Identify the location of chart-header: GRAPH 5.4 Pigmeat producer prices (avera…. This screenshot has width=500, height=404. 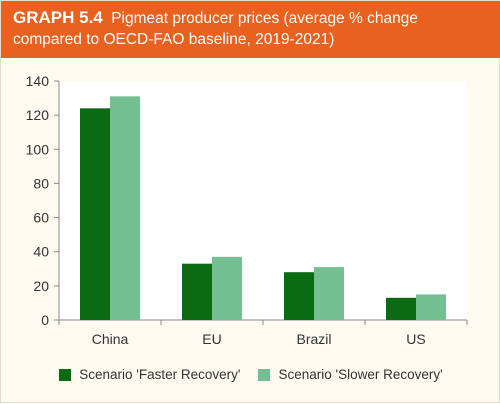
(250, 29).